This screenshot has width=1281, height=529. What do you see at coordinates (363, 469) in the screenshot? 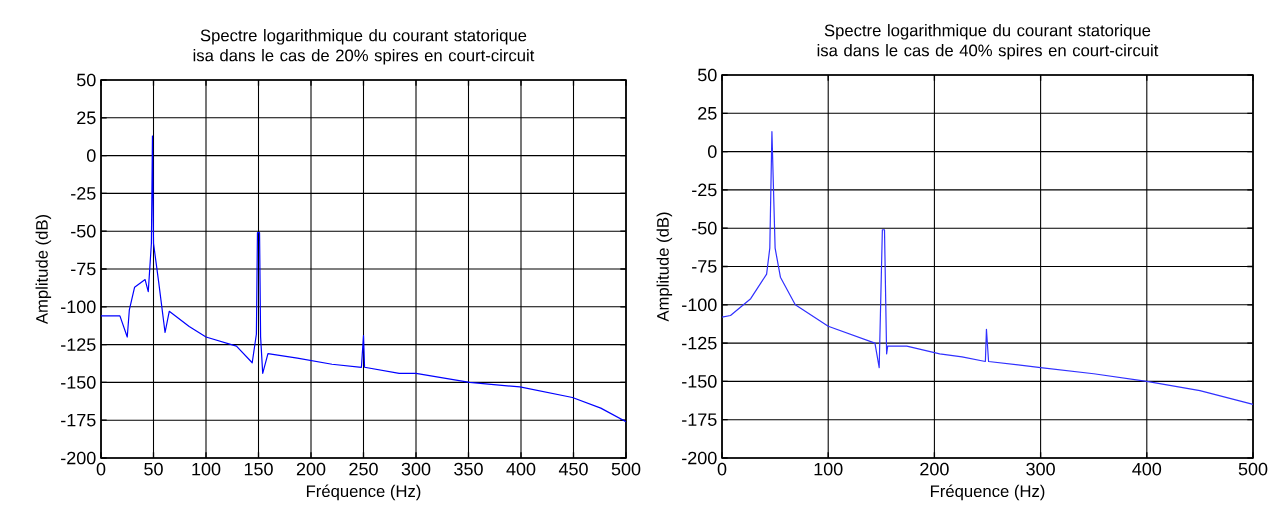
I see `x-tick-label: 250` at bounding box center [363, 469].